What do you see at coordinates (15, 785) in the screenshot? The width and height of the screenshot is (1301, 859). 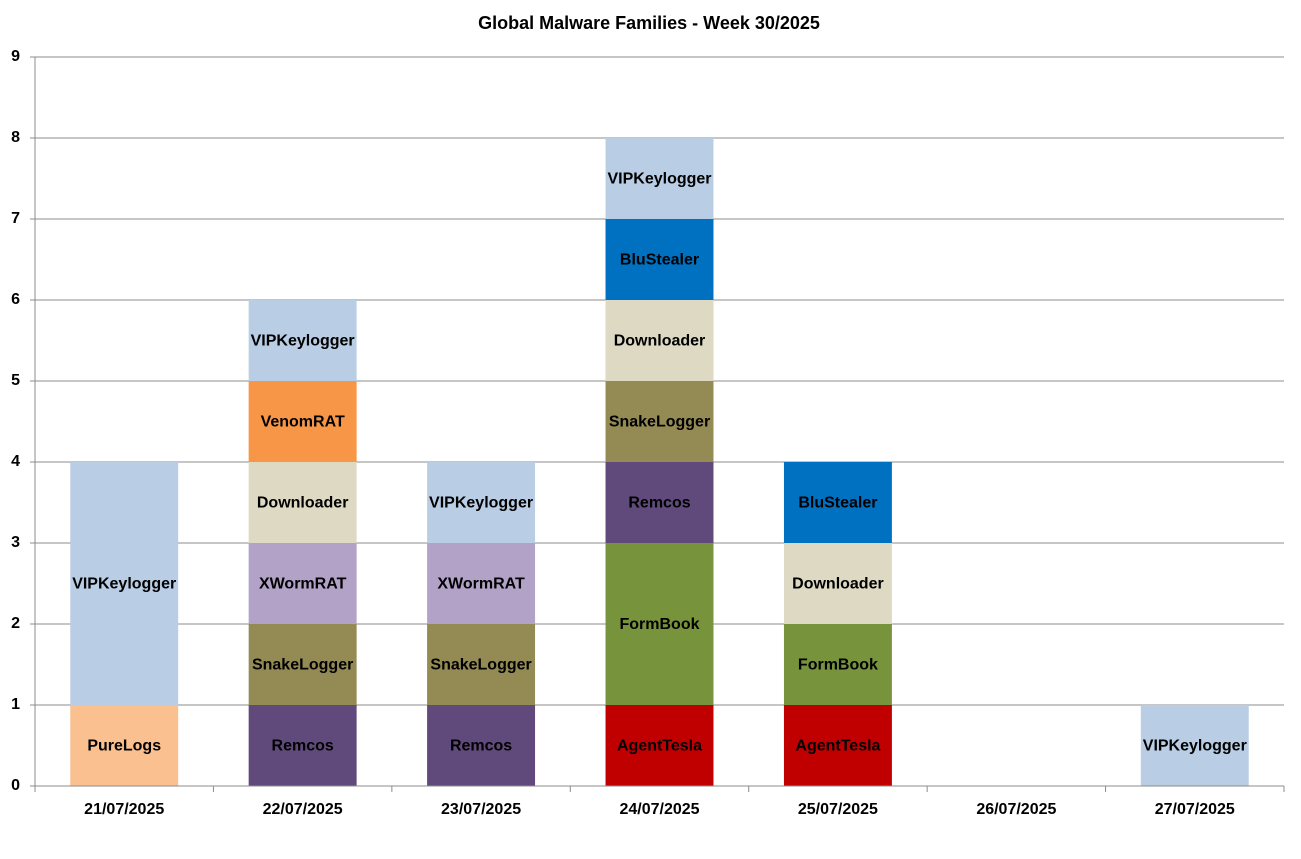 I see `y-tick-label: 0` at bounding box center [15, 785].